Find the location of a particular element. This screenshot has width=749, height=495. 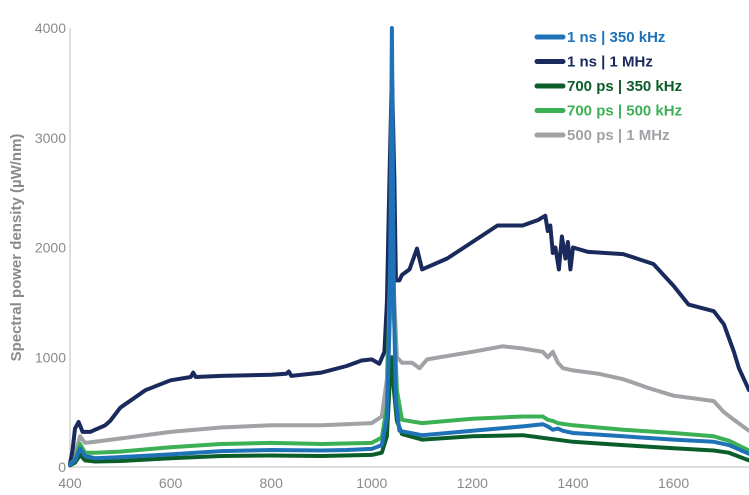

x-tick-label: 800 is located at coordinates (272, 483).